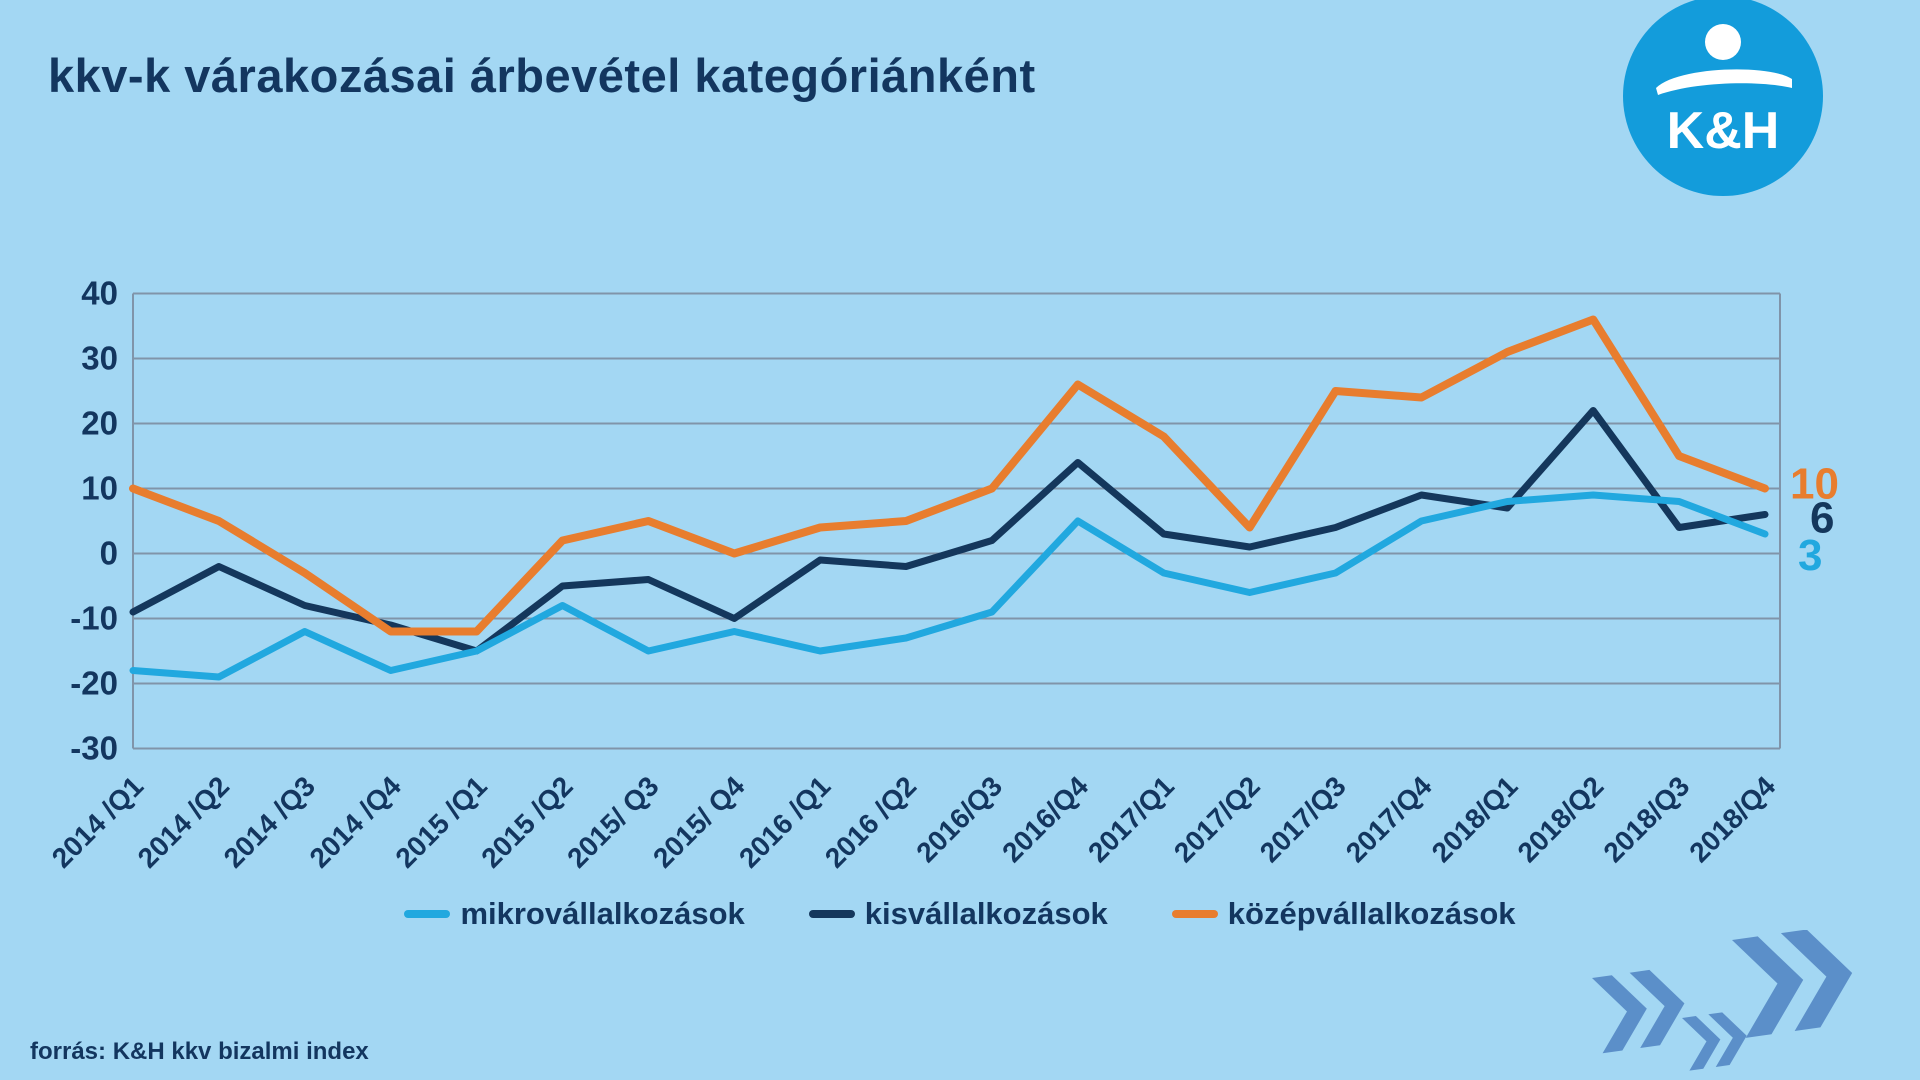  Describe the element at coordinates (94, 618) in the screenshot. I see `y-tick-label--10: -10` at that location.